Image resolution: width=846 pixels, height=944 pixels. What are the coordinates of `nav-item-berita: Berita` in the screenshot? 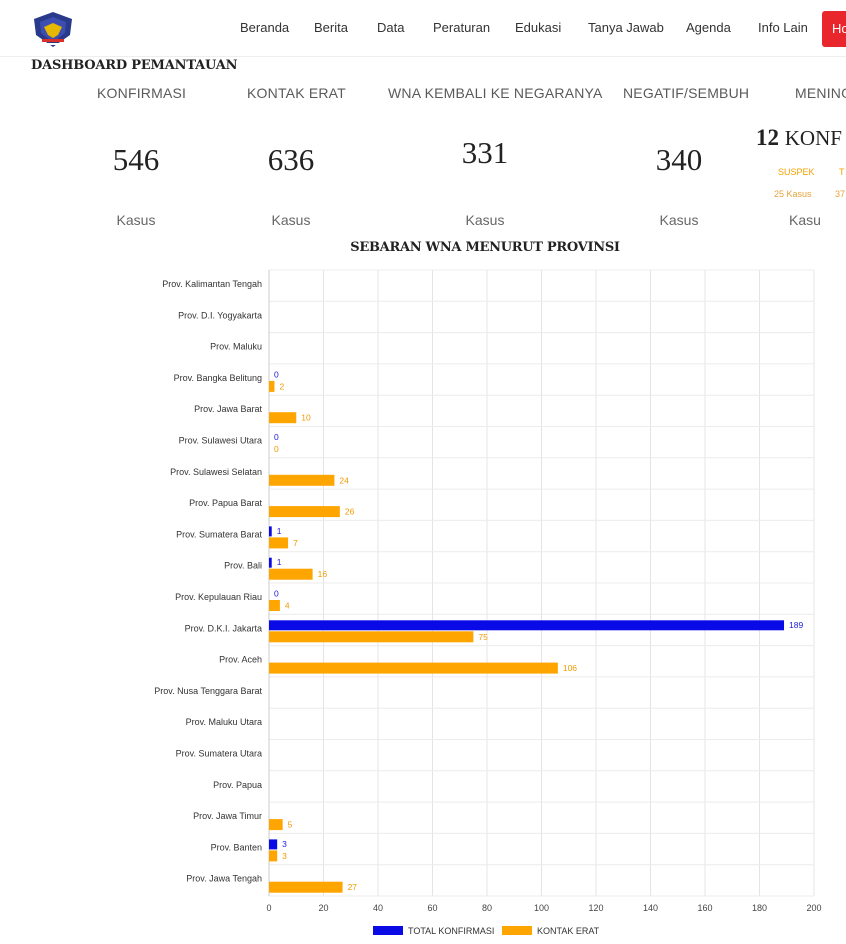 It's located at (331, 27).